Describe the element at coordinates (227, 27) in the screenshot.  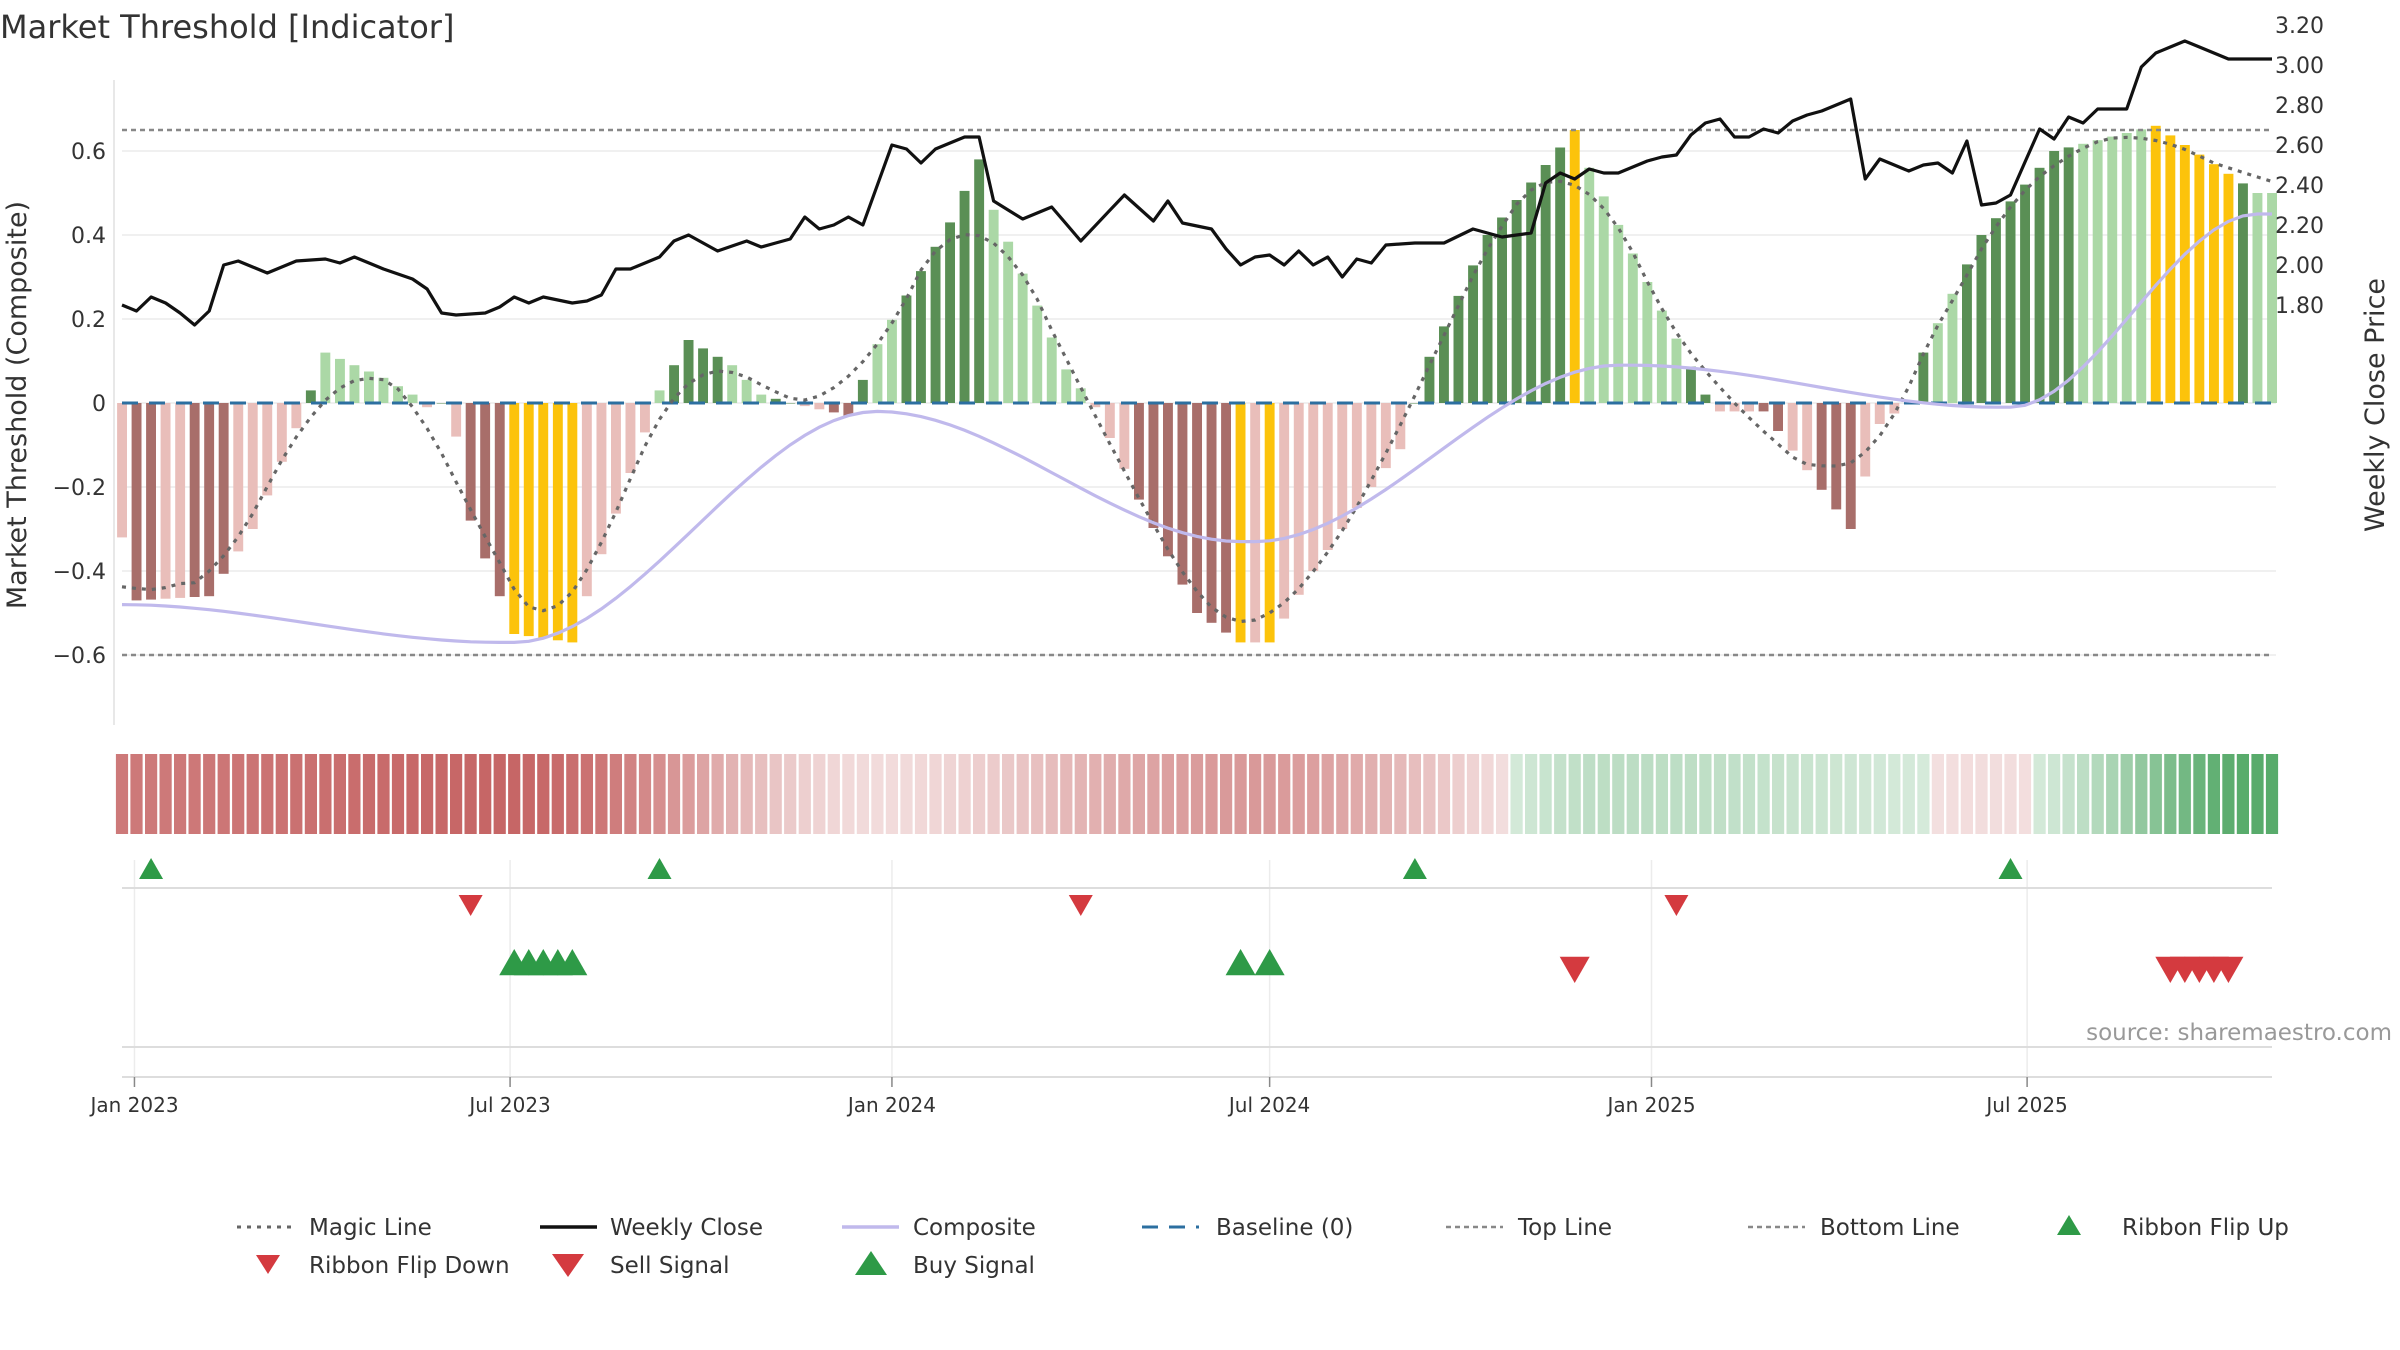
I see `chart-title: Market Threshold [Indicator]` at that location.